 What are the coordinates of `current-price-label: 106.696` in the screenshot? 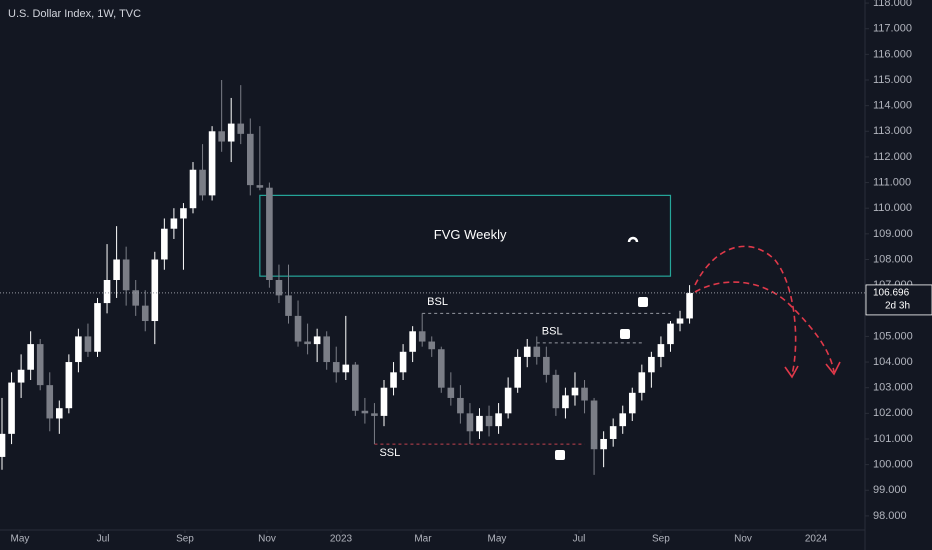 It's located at (891, 293).